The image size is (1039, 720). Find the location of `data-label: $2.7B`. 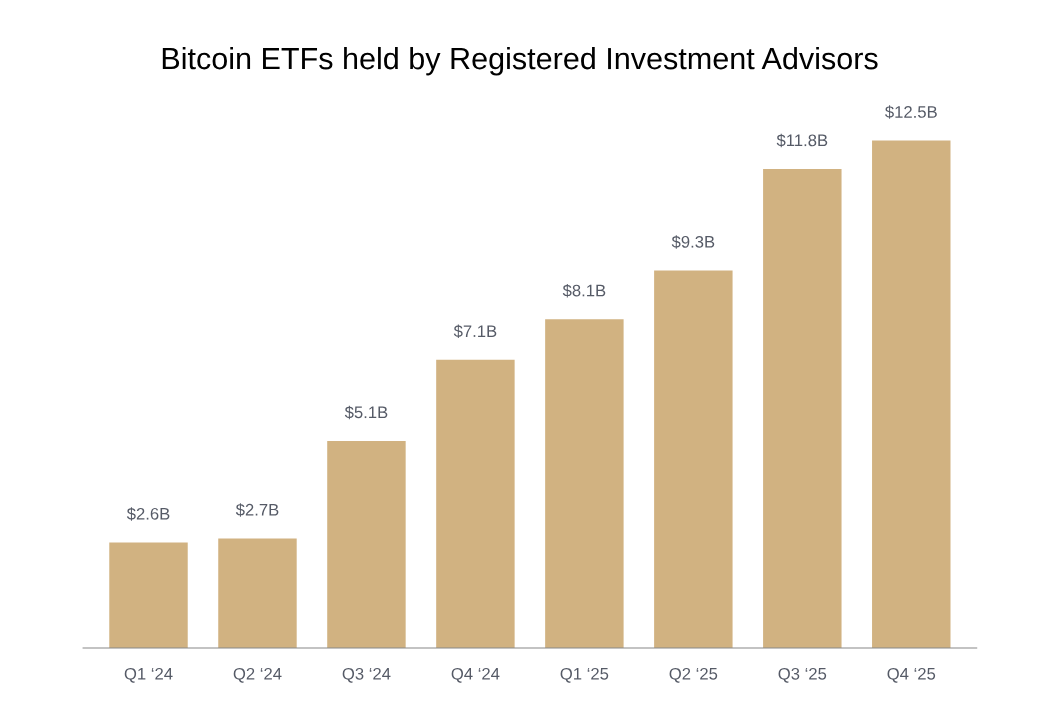

data-label: $2.7B is located at coordinates (257, 510).